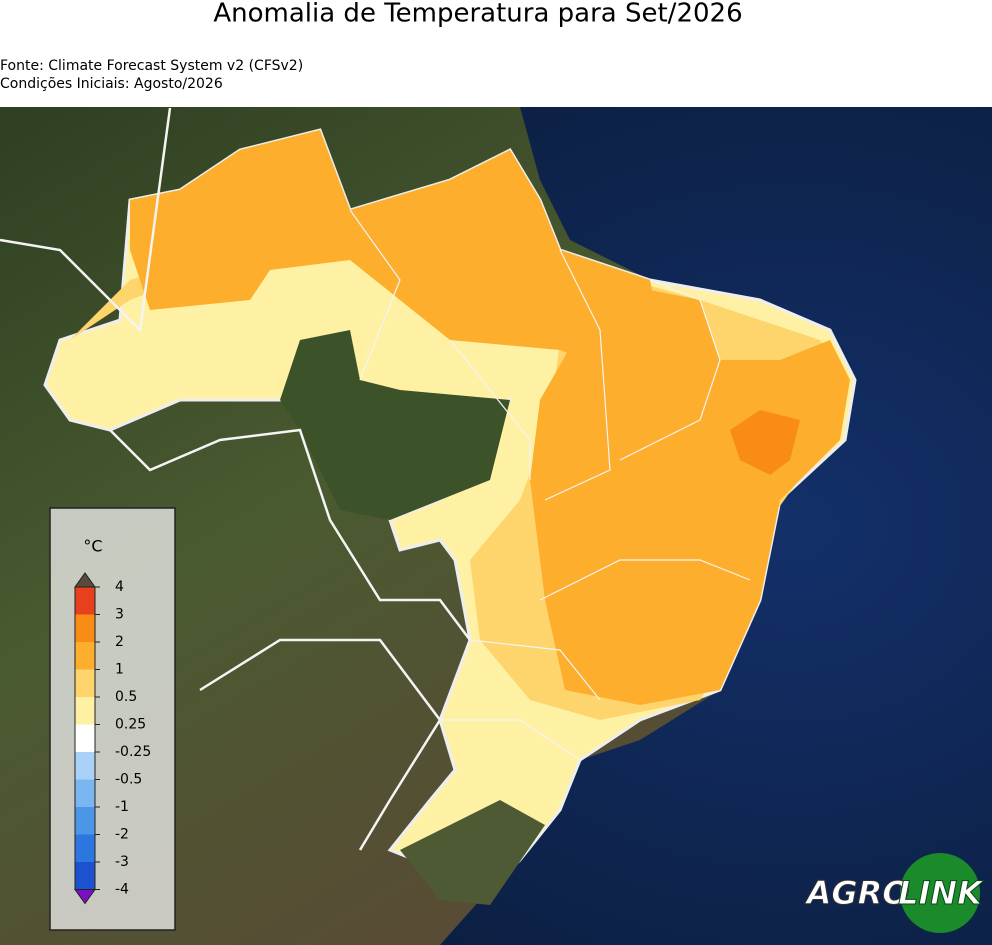 The height and width of the screenshot is (945, 992). Describe the element at coordinates (477, 14) in the screenshot. I see `title: Anomalia de Temperatura para Set/2026` at that location.